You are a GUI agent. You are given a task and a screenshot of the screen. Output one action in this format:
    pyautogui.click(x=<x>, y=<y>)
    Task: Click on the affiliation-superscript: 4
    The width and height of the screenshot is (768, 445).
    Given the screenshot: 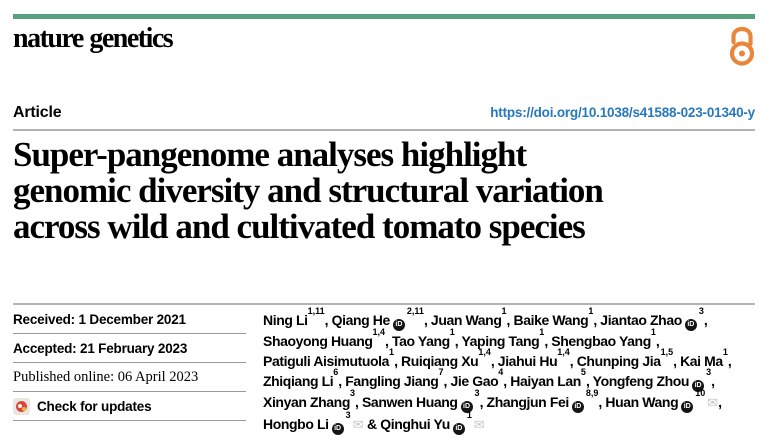 What is the action you would take?
    pyautogui.click(x=501, y=372)
    